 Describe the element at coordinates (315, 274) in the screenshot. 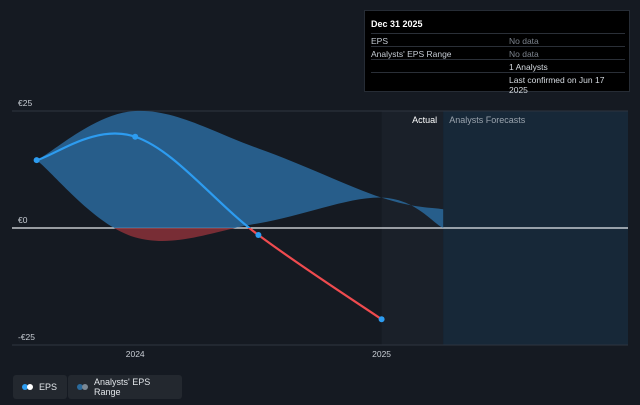

I see `eps-line-negative` at that location.